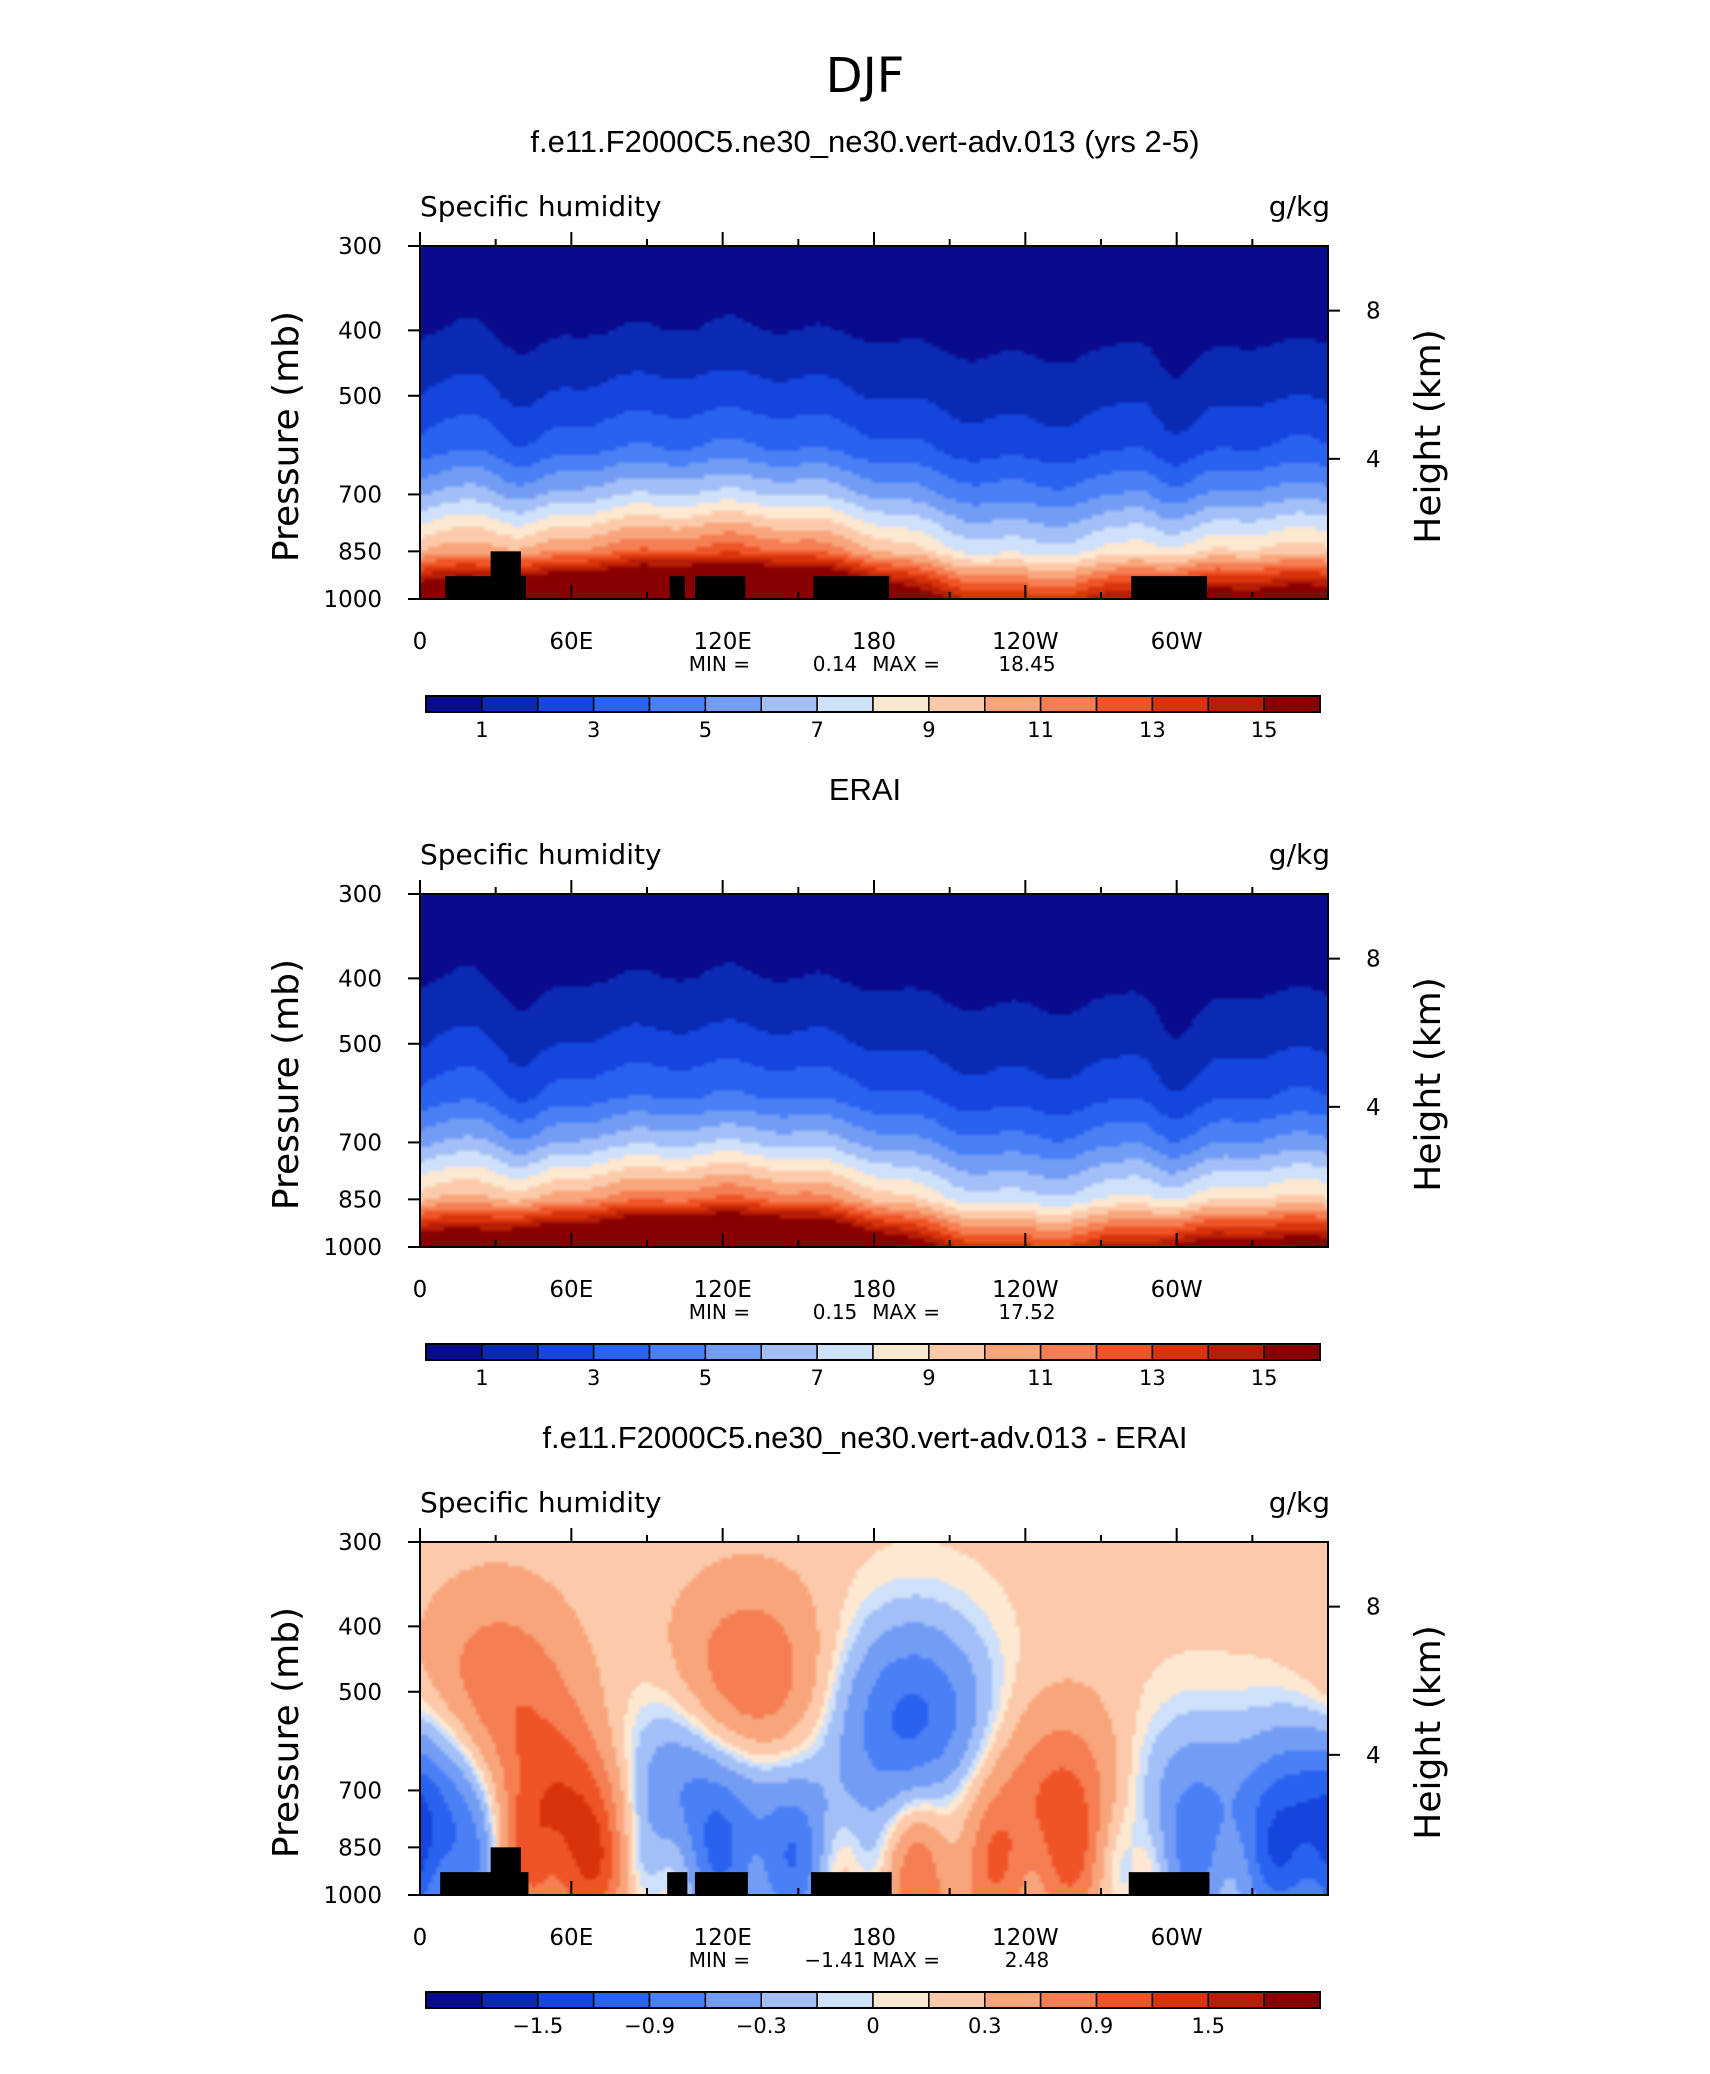 The image size is (1710, 2074). What do you see at coordinates (872, 2026) in the screenshot?
I see `colorbar-label: 0` at bounding box center [872, 2026].